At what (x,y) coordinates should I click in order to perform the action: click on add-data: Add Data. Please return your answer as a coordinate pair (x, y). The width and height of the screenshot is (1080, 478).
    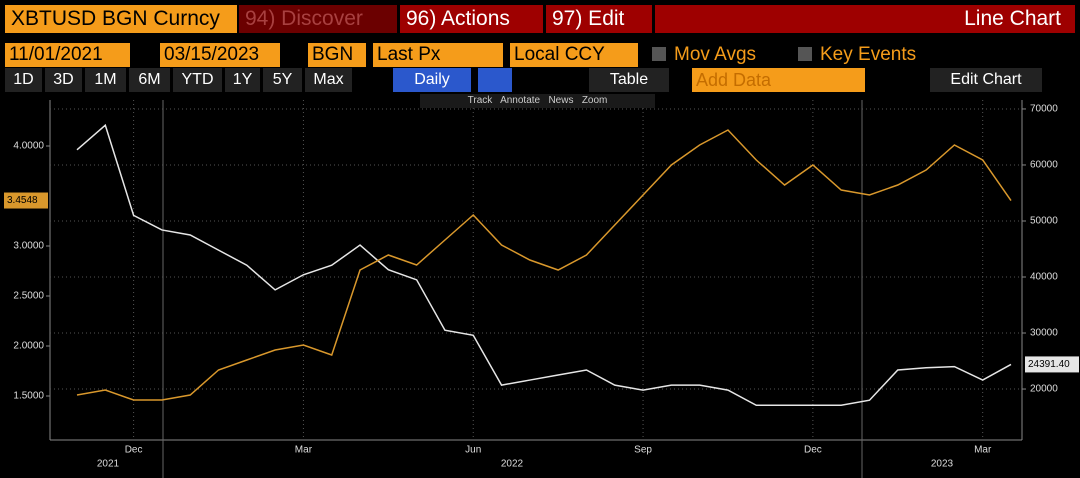
    Looking at the image, I should click on (778, 80).